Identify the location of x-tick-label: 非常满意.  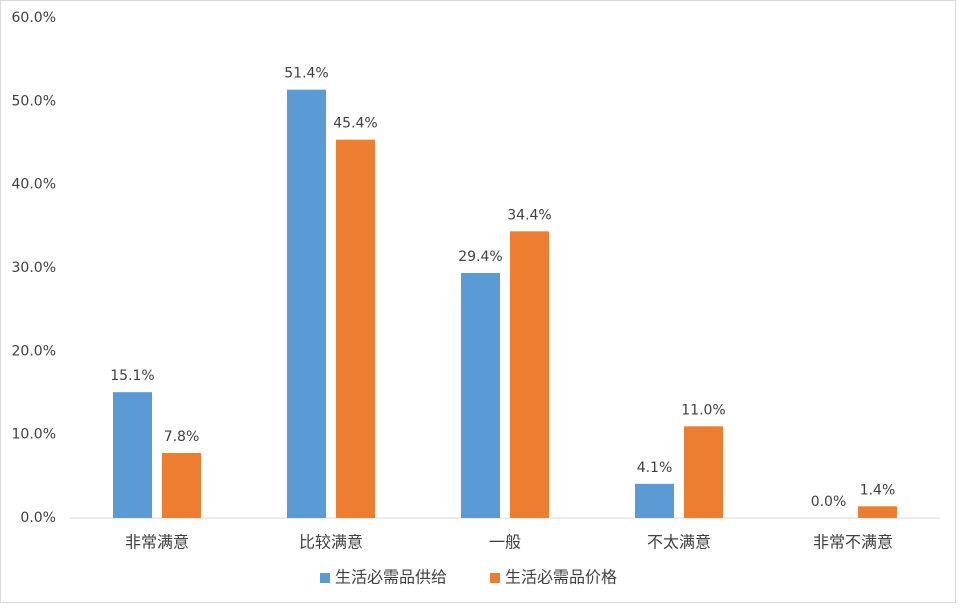
(157, 542).